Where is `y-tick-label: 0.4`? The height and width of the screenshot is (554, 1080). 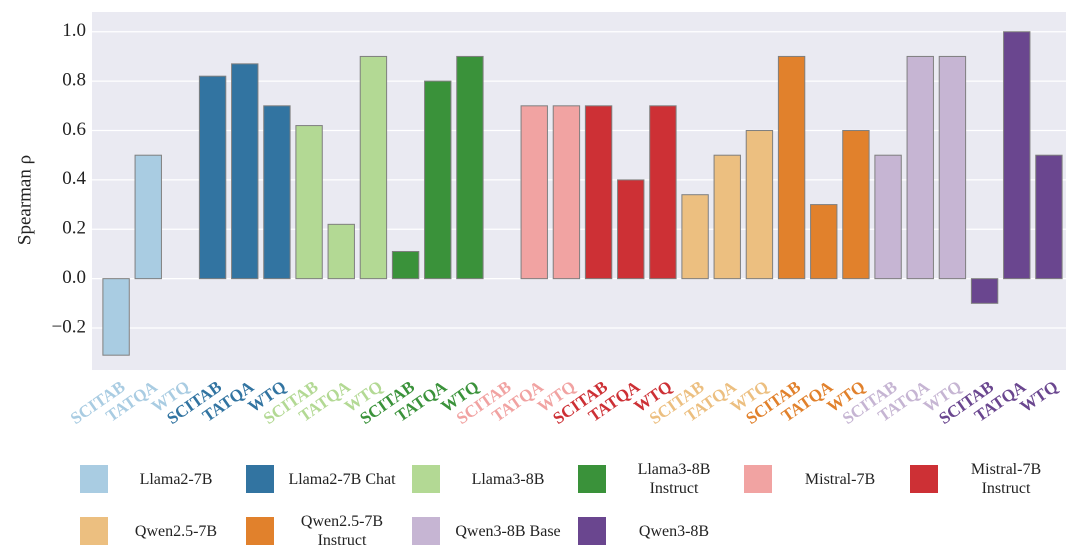 y-tick-label: 0.4 is located at coordinates (74, 178).